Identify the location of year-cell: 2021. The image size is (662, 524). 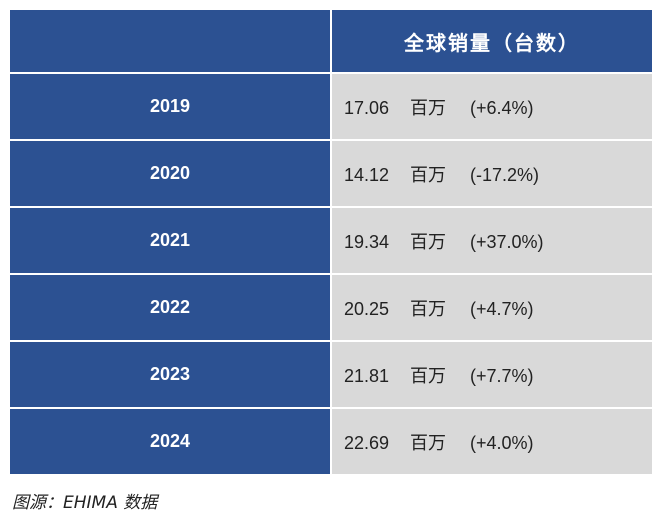
(170, 240).